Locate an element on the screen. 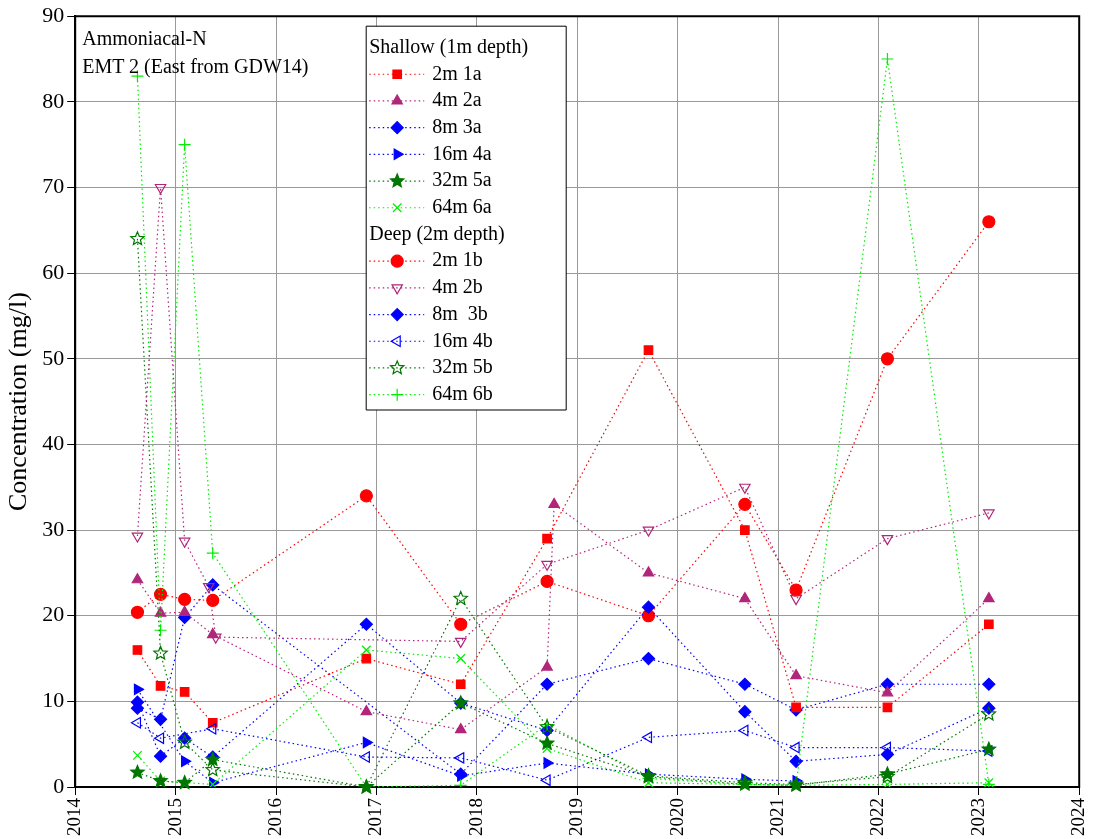  text: Ammoniacal-N is located at coordinates (144, 38).